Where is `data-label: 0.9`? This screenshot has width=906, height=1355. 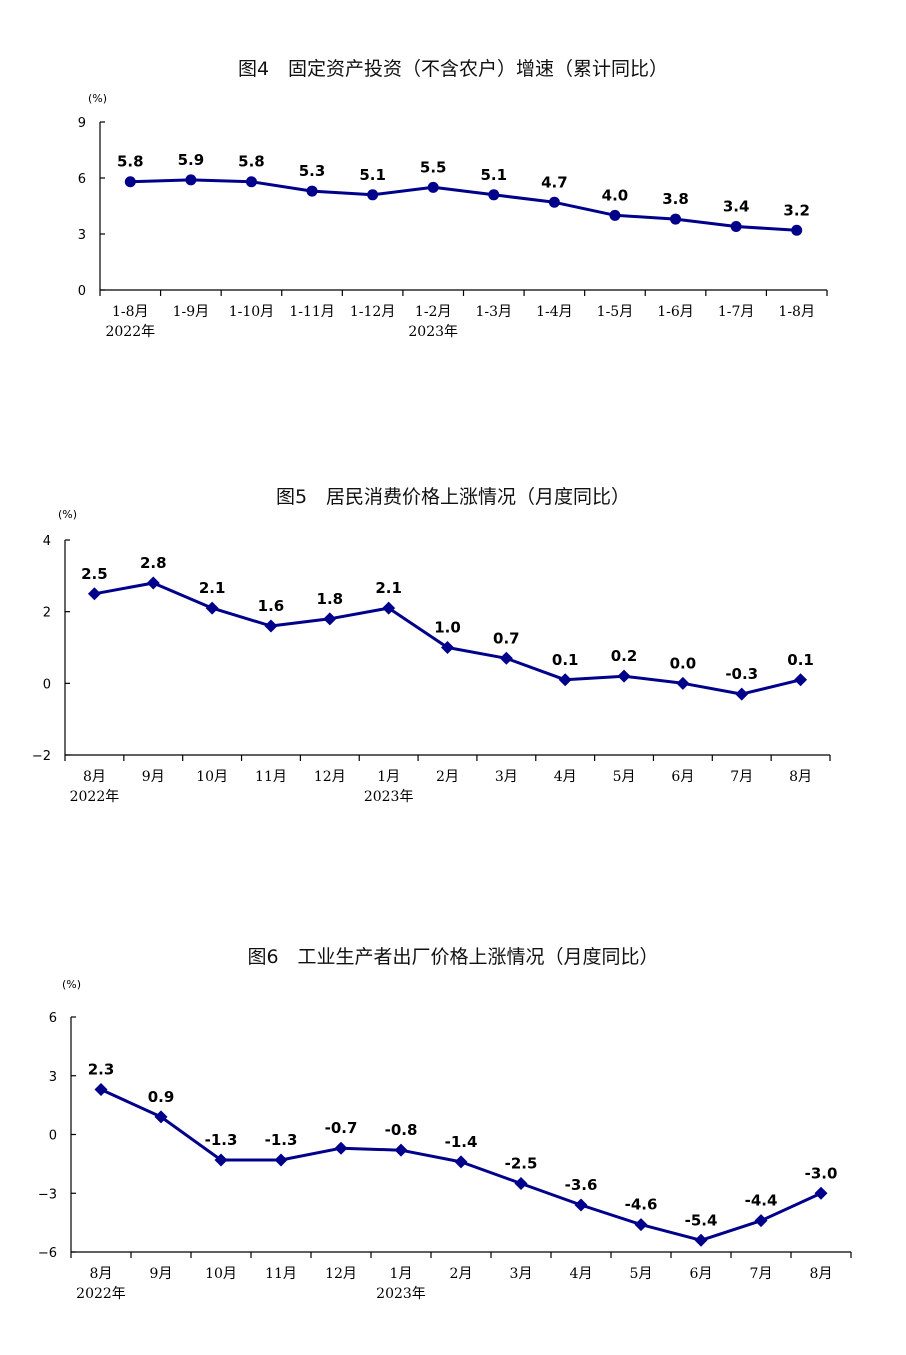 data-label: 0.9 is located at coordinates (161, 1097).